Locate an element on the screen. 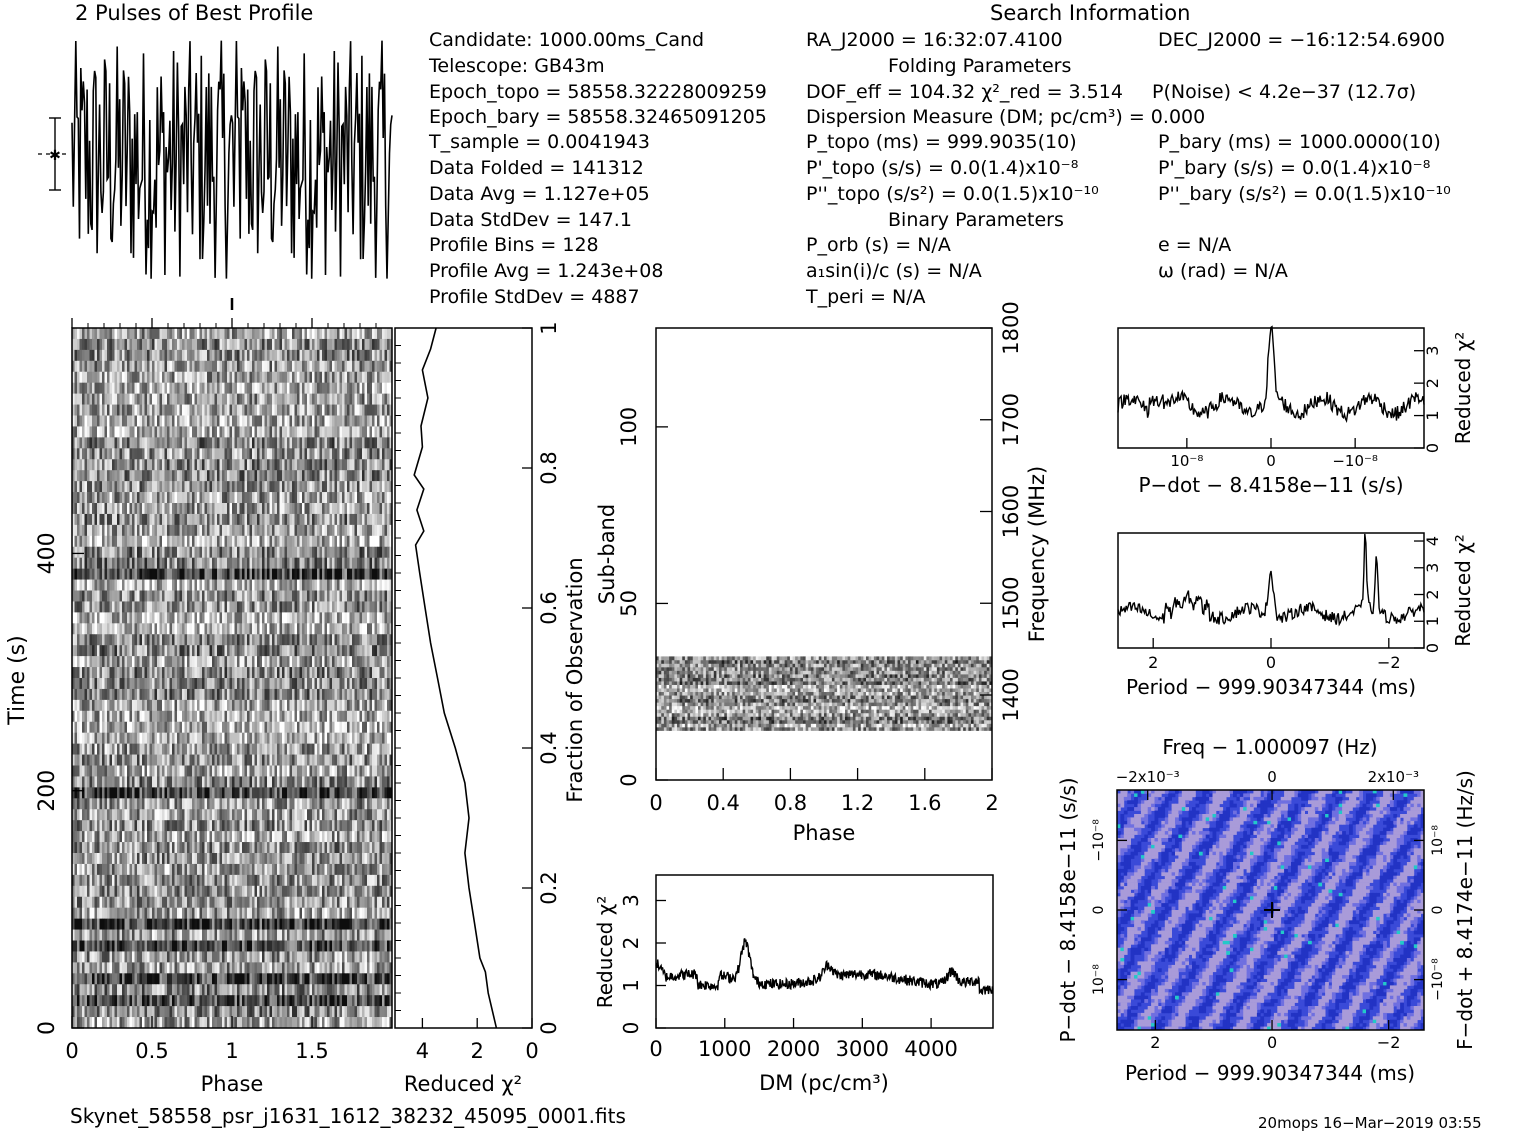  info-left-line: Epoch_topo = 58558.32228009259 is located at coordinates (598, 92).